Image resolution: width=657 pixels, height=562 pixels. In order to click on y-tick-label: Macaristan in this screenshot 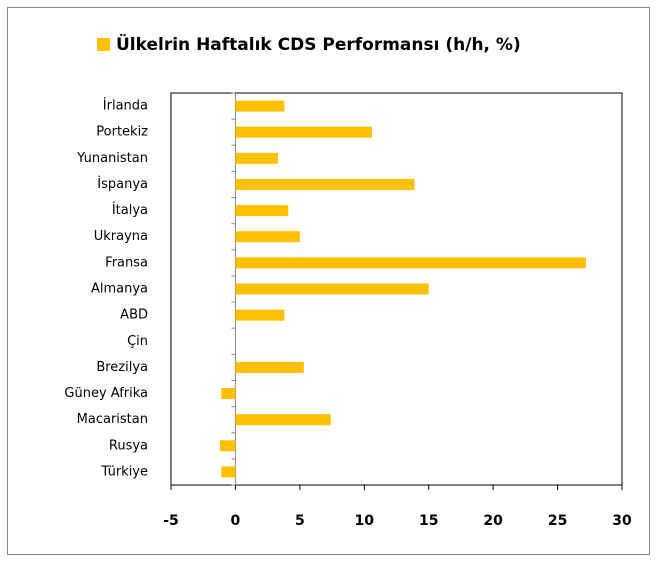, I will do `click(112, 419)`.